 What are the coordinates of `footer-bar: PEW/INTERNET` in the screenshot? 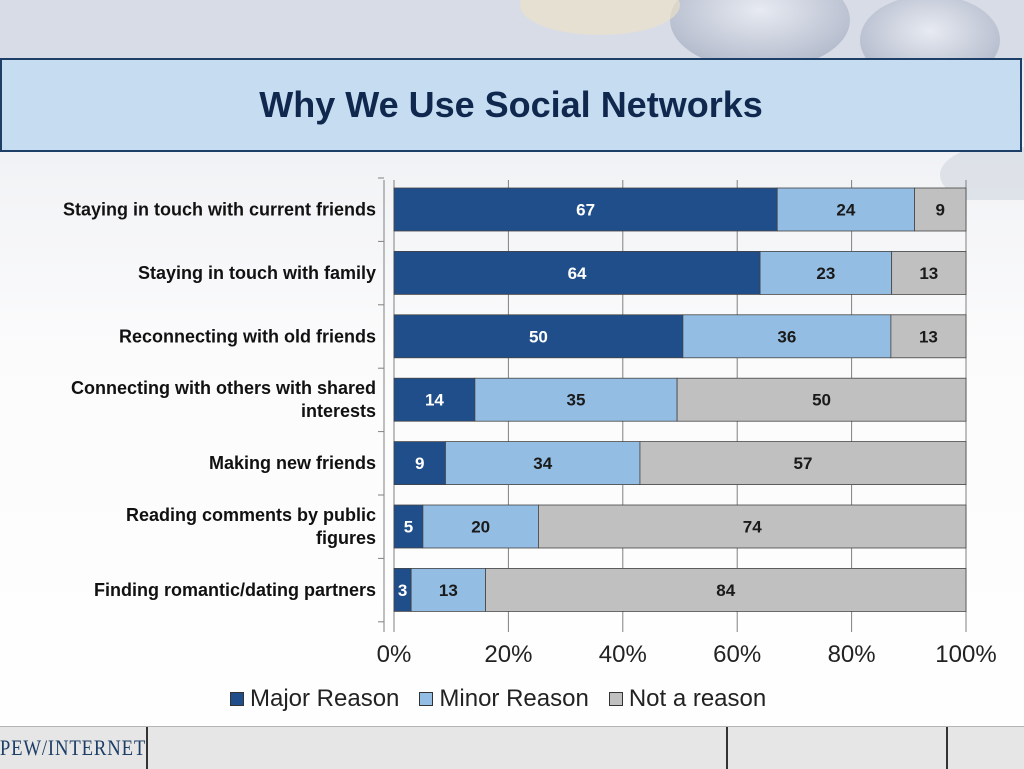 It's located at (512, 747).